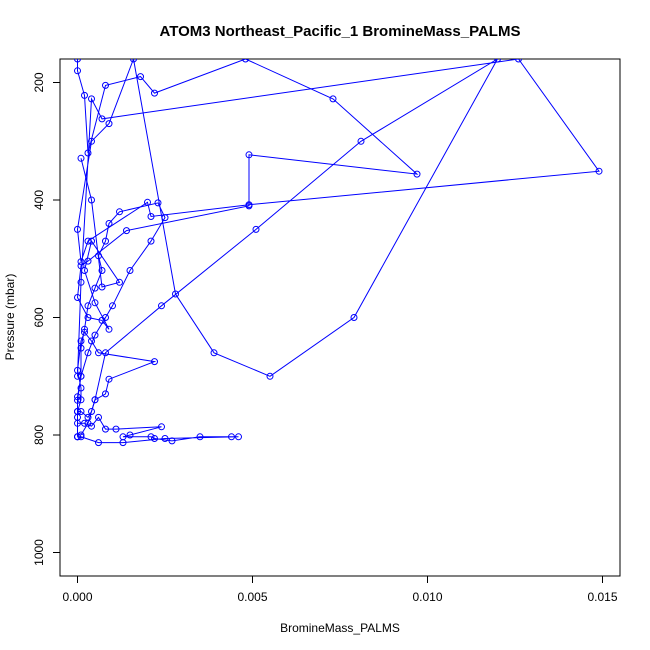 The height and width of the screenshot is (650, 650). I want to click on x-axis: 0.000 0.005 0.010 0.015, so click(340, 590).